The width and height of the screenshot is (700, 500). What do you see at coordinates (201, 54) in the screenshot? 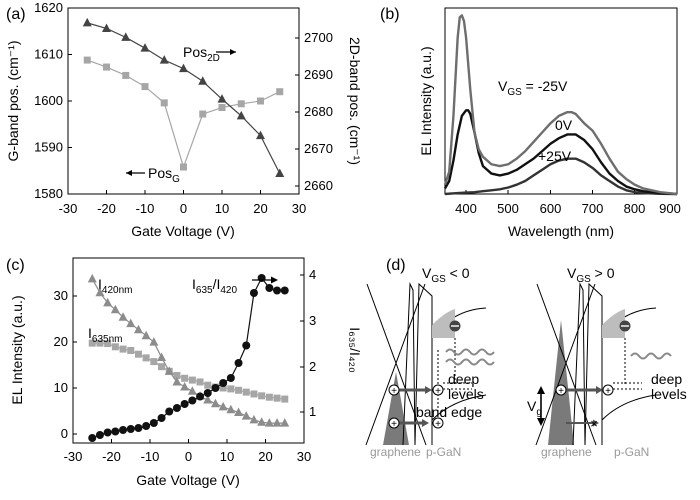
I see `pos2d-label: Pos2D` at bounding box center [201, 54].